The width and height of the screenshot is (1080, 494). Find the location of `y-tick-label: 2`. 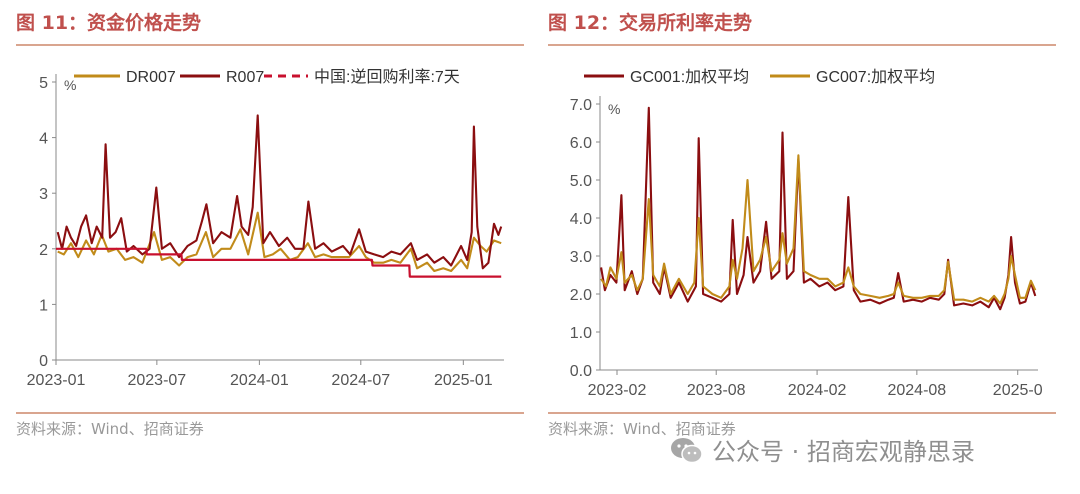

y-tick-label: 2 is located at coordinates (43, 250).